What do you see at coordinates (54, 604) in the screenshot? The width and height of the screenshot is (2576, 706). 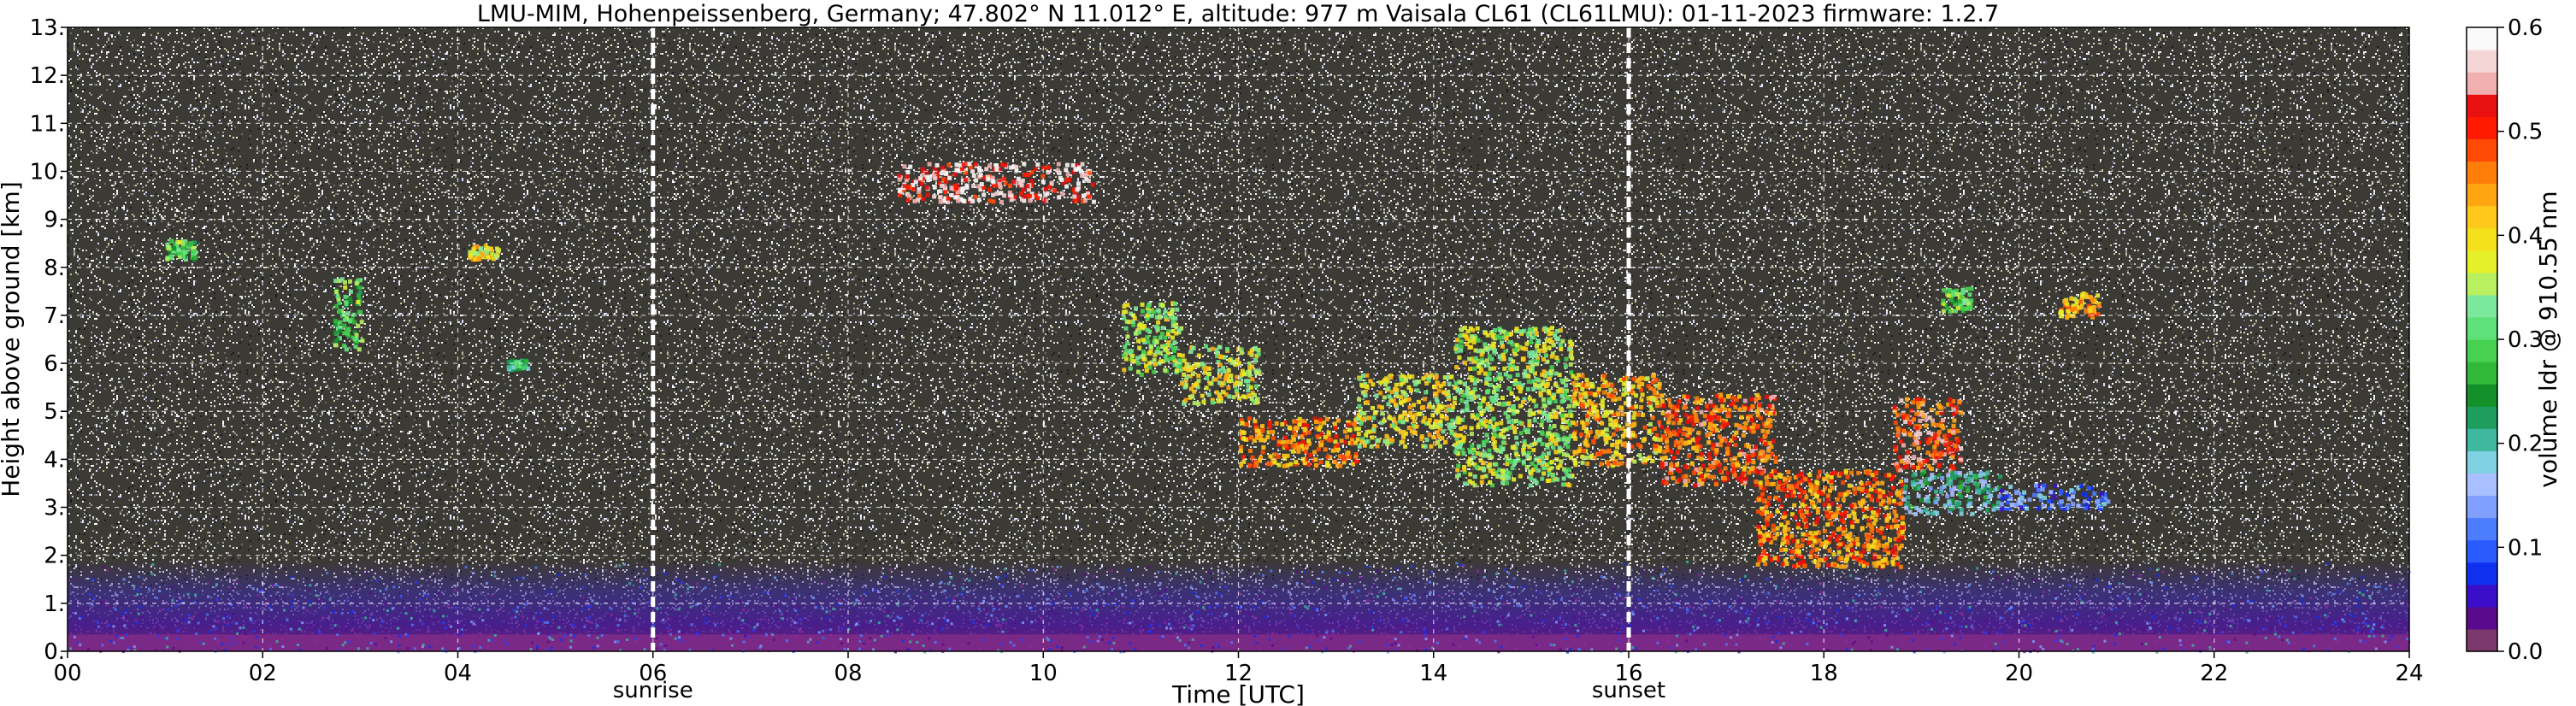 I see `y-tick-label: 1.` at bounding box center [54, 604].